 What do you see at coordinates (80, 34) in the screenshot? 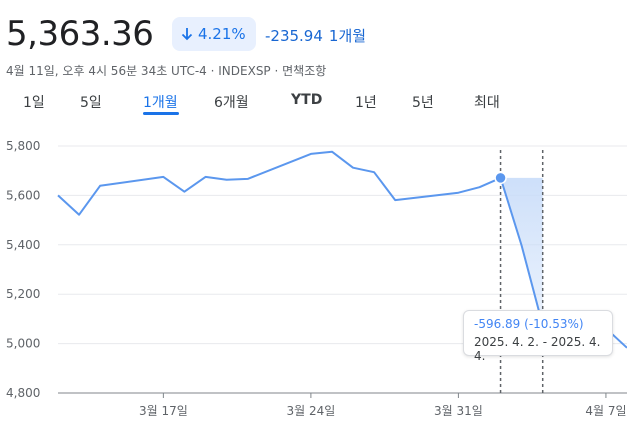
I see `stock-price: 5,363.36` at bounding box center [80, 34].